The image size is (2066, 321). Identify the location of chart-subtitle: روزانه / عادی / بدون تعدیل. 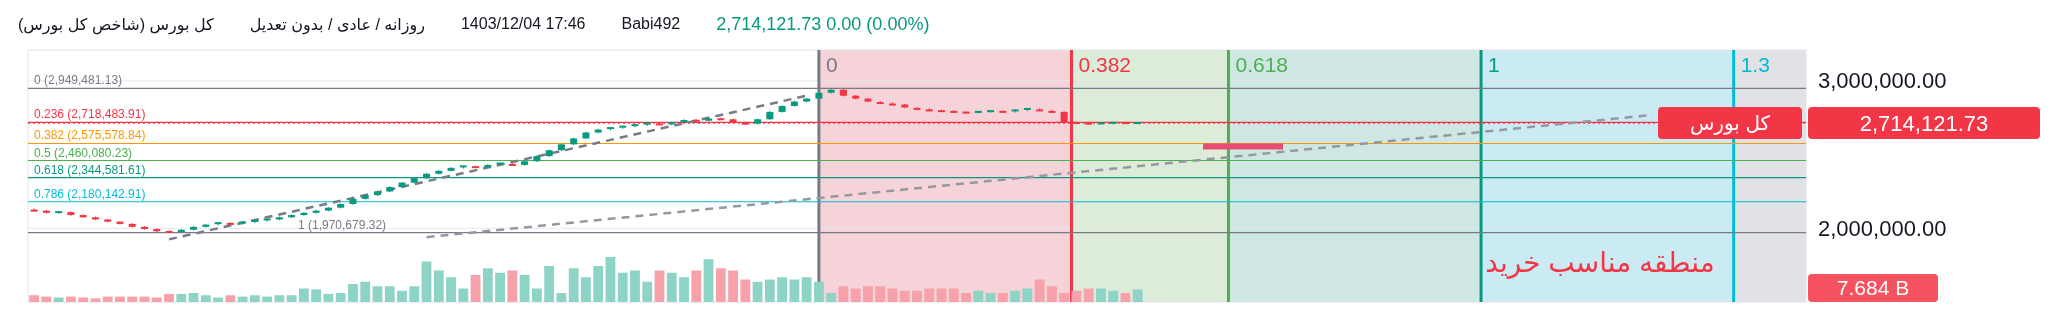
(337, 24).